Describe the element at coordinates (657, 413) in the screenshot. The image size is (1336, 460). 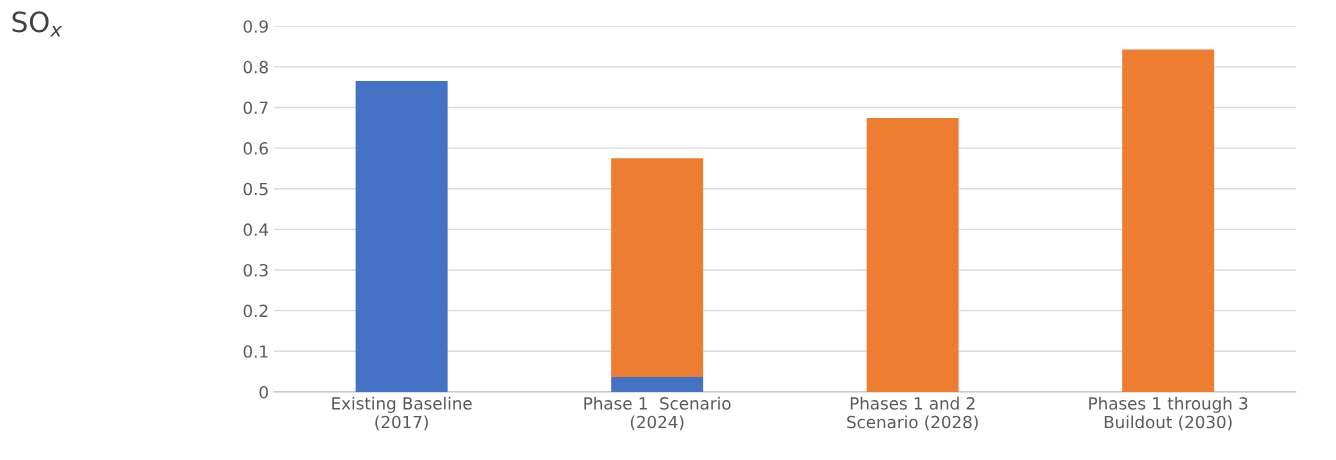
I see `x-tick-label: Phase 1 Scenario (2024)` at that location.